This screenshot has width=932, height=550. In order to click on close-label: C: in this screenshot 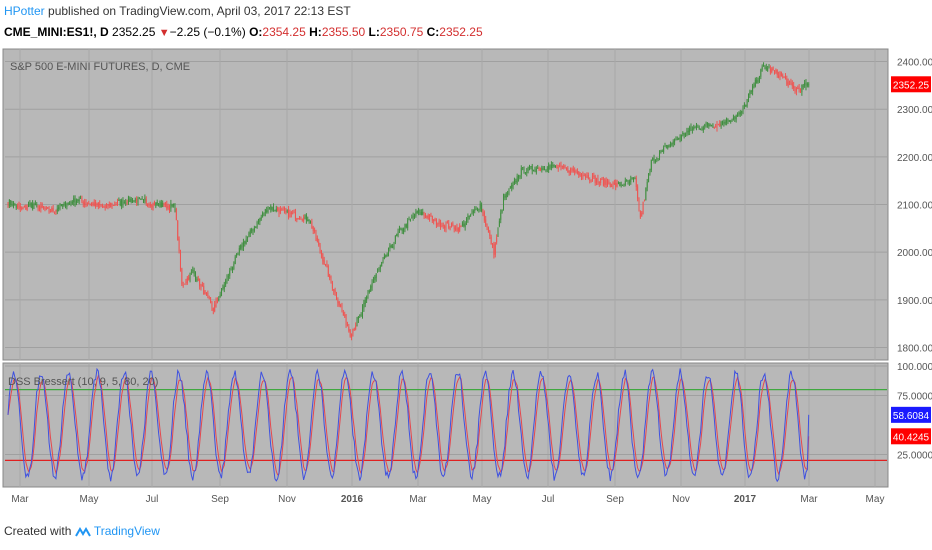, I will do `click(433, 32)`.